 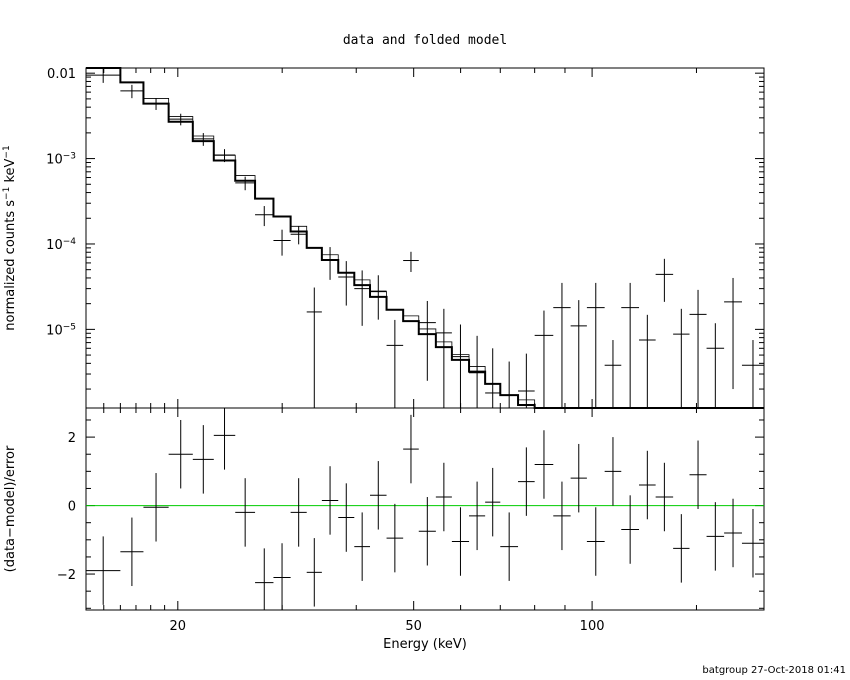 What do you see at coordinates (61, 74) in the screenshot?
I see `y-tick-label-top: 0.01` at bounding box center [61, 74].